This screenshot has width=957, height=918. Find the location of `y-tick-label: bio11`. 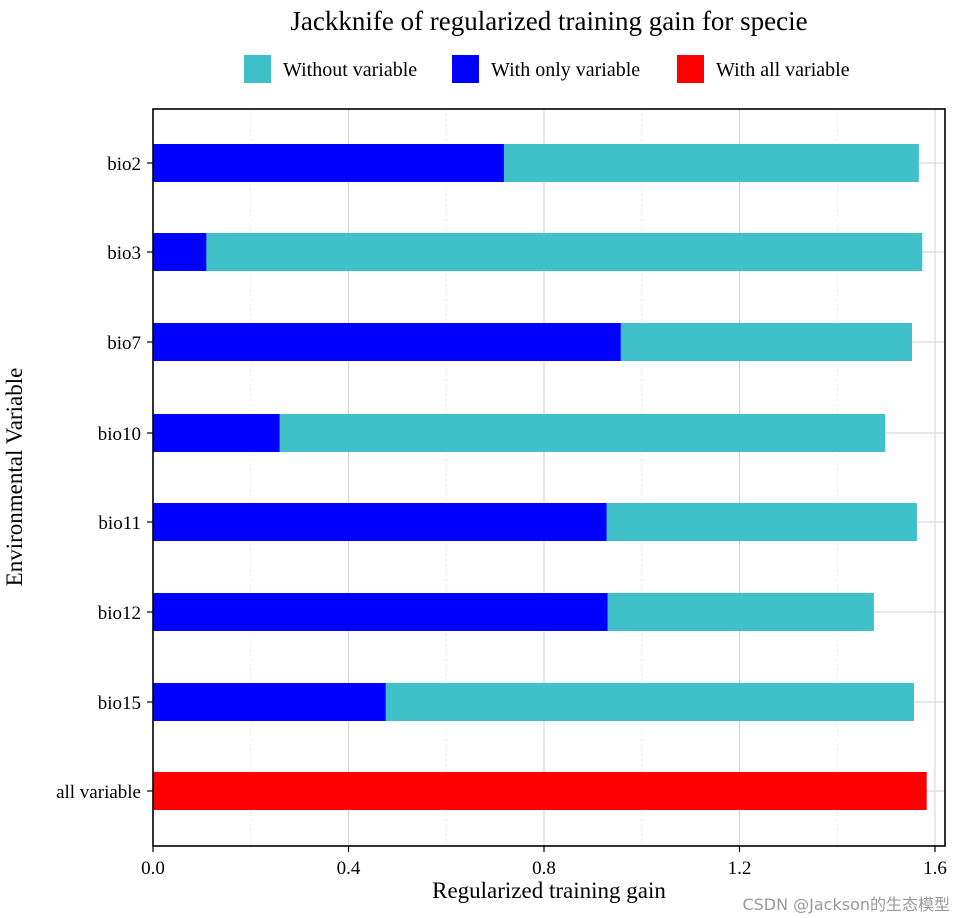

y-tick-label: bio11 is located at coordinates (119, 523).